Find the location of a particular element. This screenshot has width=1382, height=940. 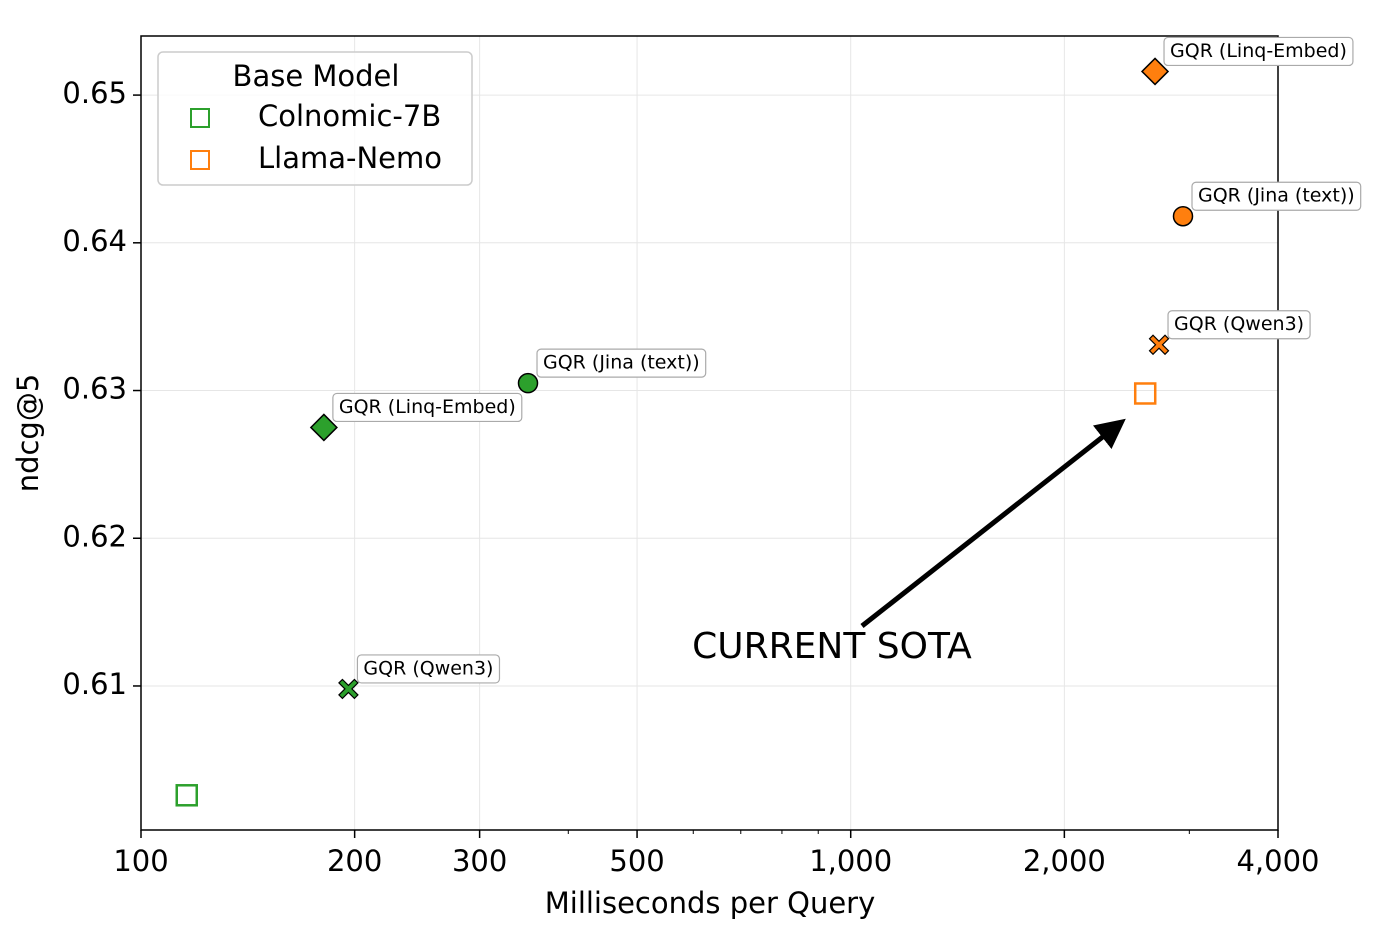

x-tick-label: 1,000 is located at coordinates (850, 861).